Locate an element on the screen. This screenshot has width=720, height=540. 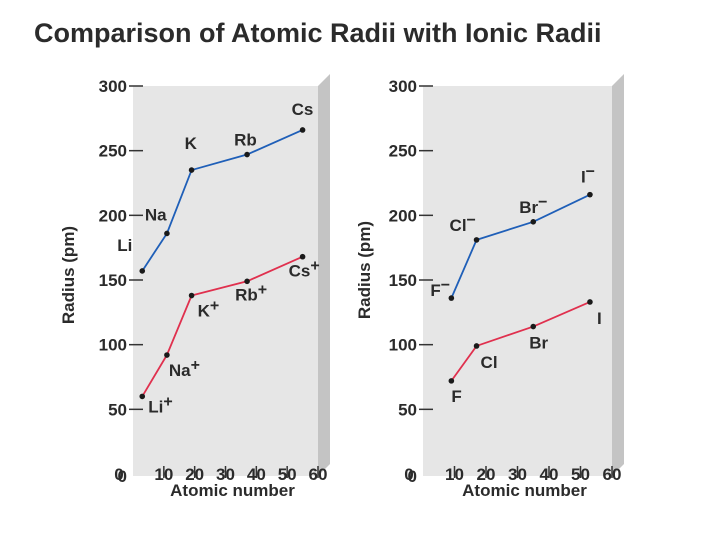
chart-1-atomic-point-label: Li is located at coordinates (124, 245).